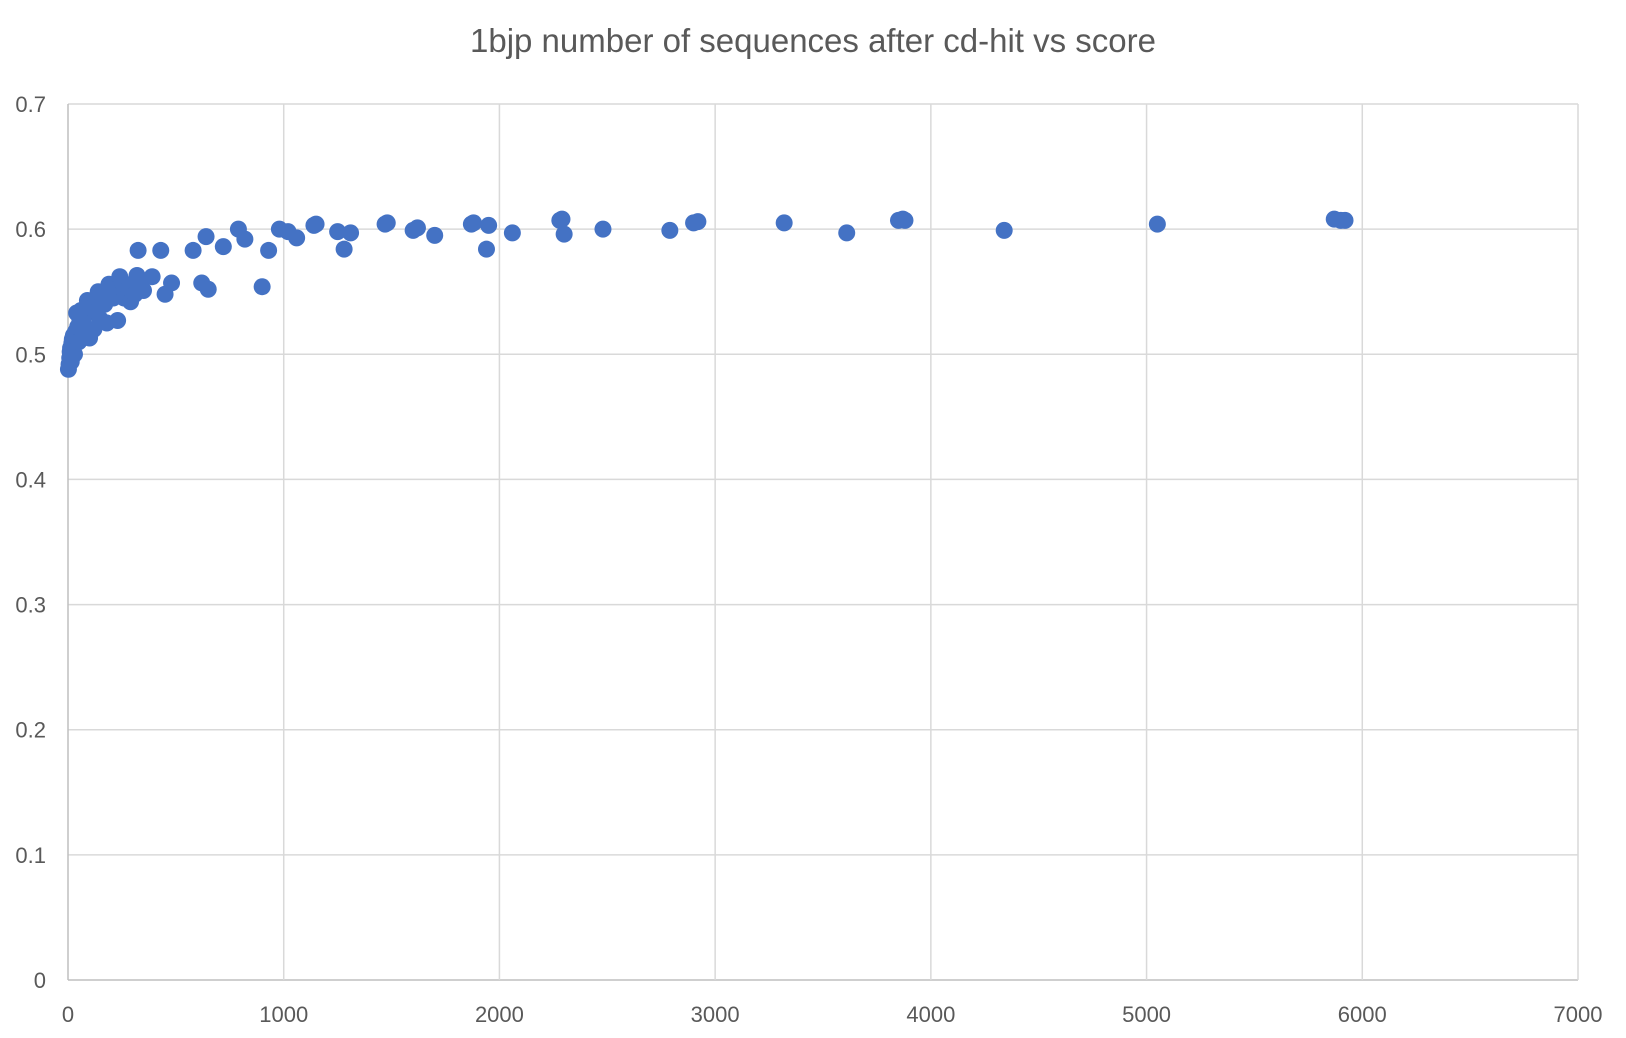 The width and height of the screenshot is (1626, 1038). I want to click on x-tick-label: 1000, so click(283, 1014).